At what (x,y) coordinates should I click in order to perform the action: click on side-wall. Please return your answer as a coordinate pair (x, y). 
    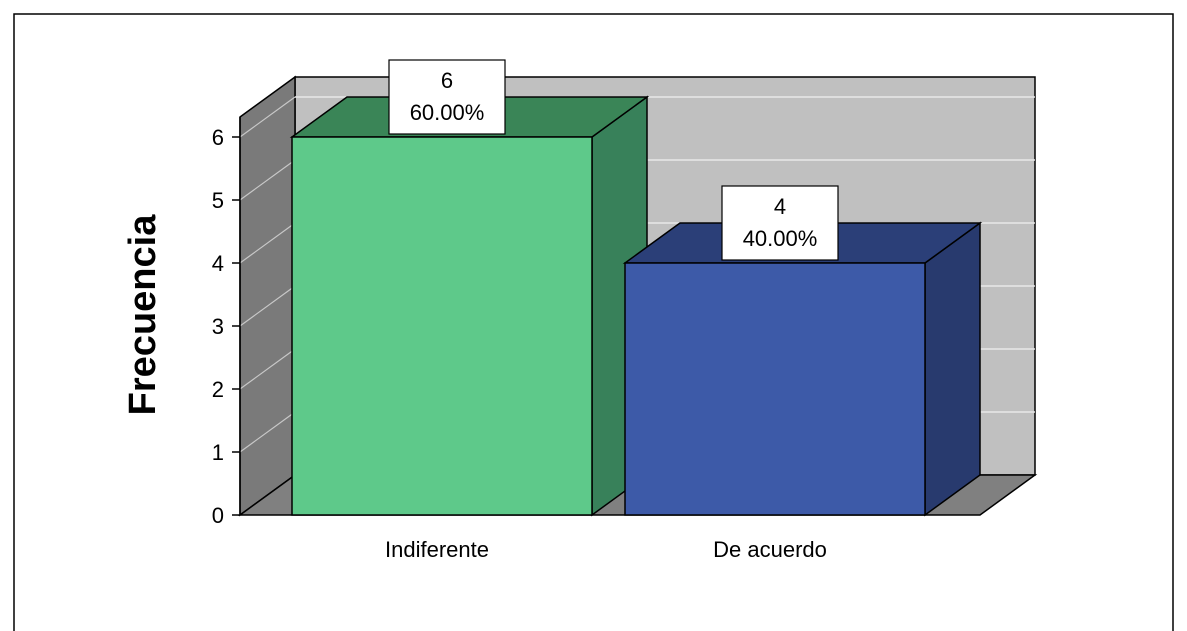
    Looking at the image, I should click on (267, 296).